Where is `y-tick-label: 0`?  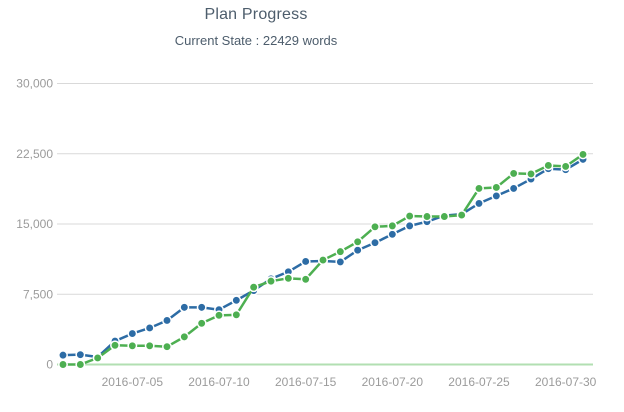 y-tick-label: 0 is located at coordinates (49, 365).